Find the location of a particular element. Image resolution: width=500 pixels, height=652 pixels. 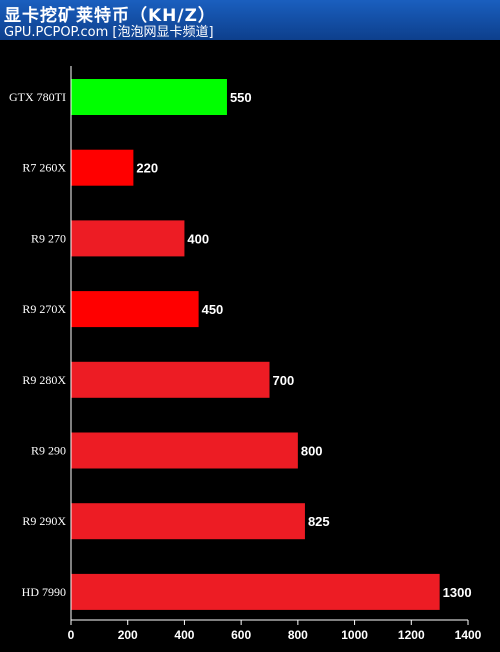

data-label: 450 is located at coordinates (213, 309).